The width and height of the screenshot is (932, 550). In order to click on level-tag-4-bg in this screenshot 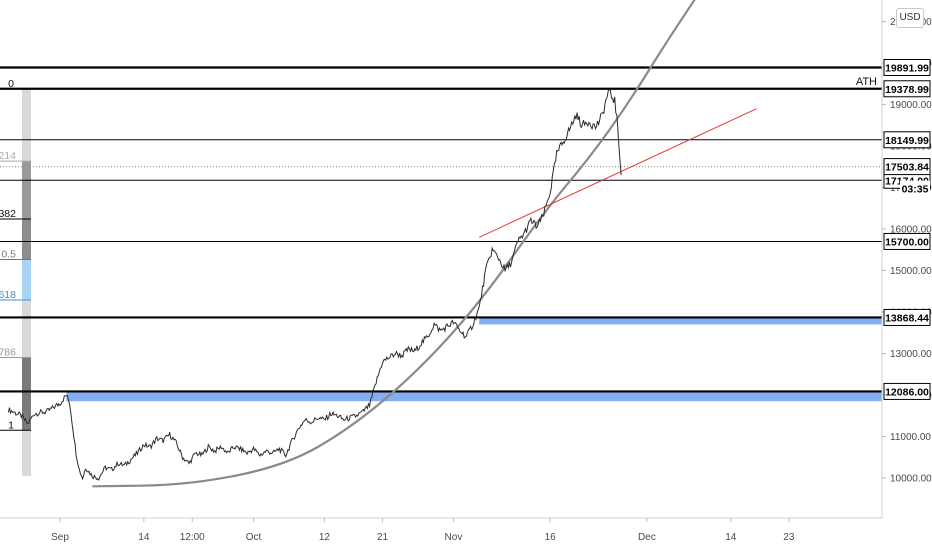, I will do `click(907, 241)`.